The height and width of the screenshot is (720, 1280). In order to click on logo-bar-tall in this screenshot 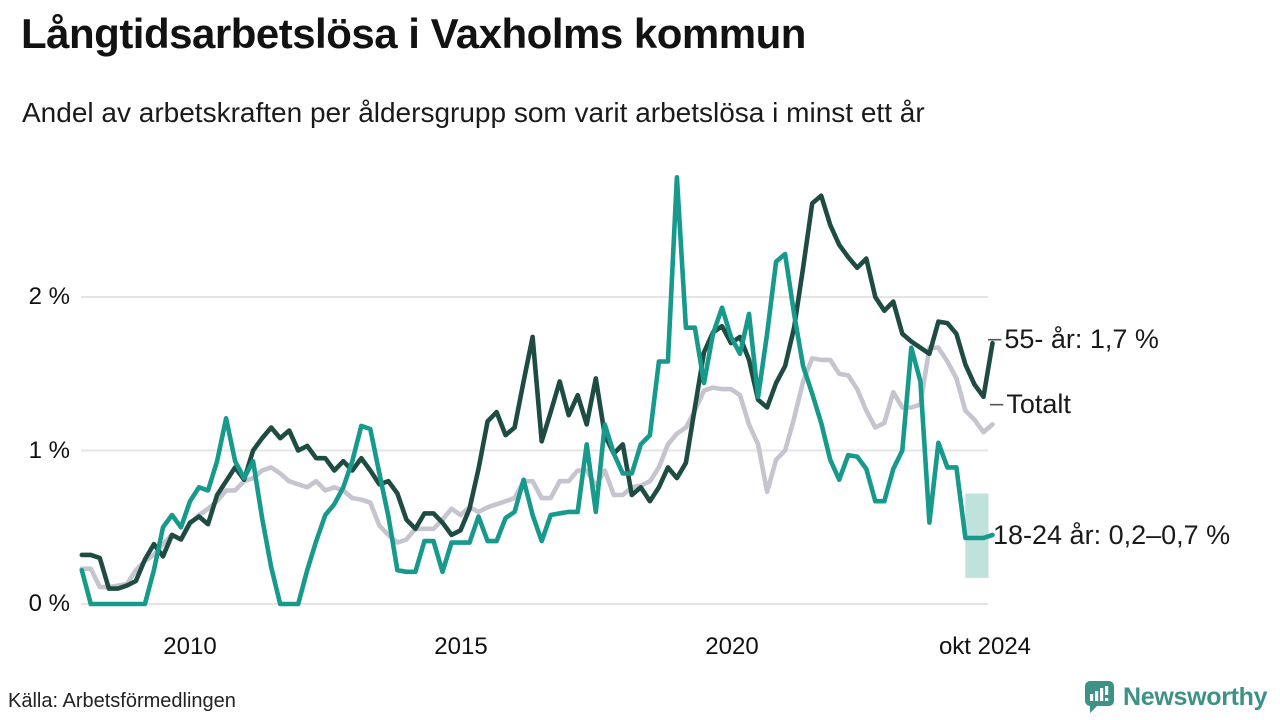, I will do `click(1102, 694)`.